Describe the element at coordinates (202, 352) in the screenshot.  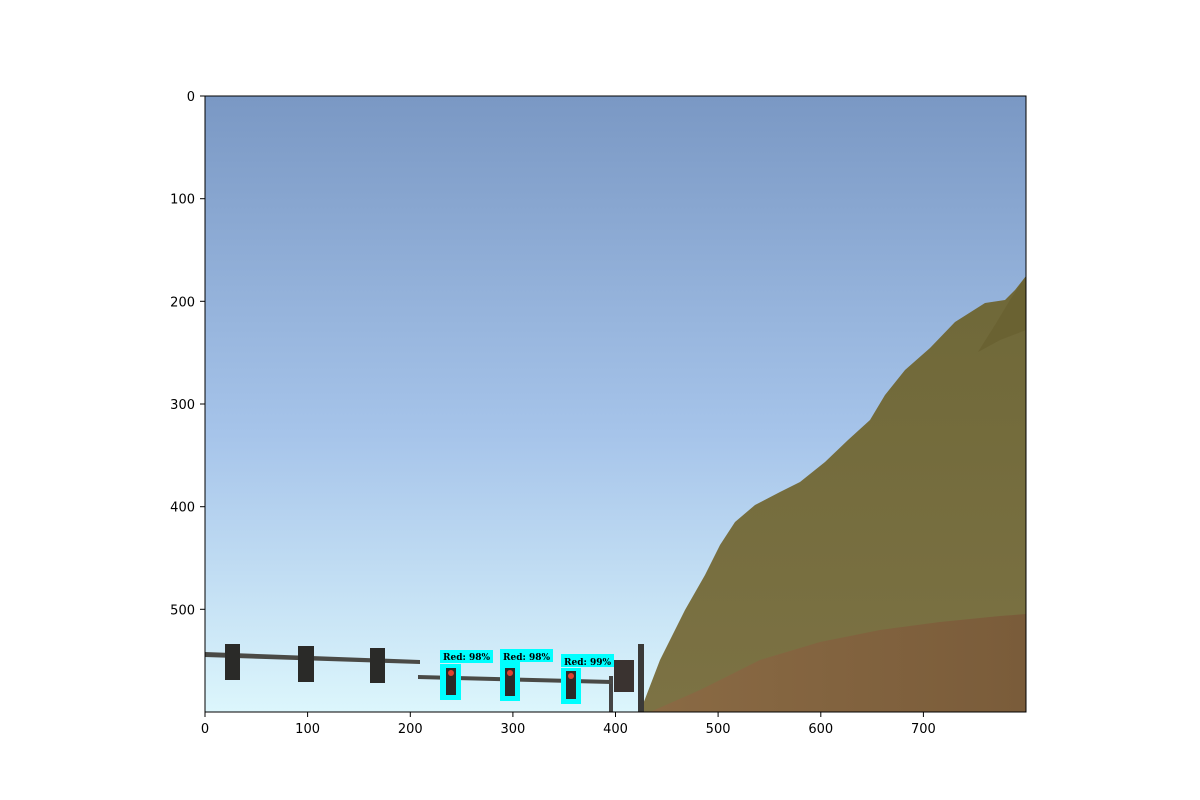
I see `y-axis` at that location.